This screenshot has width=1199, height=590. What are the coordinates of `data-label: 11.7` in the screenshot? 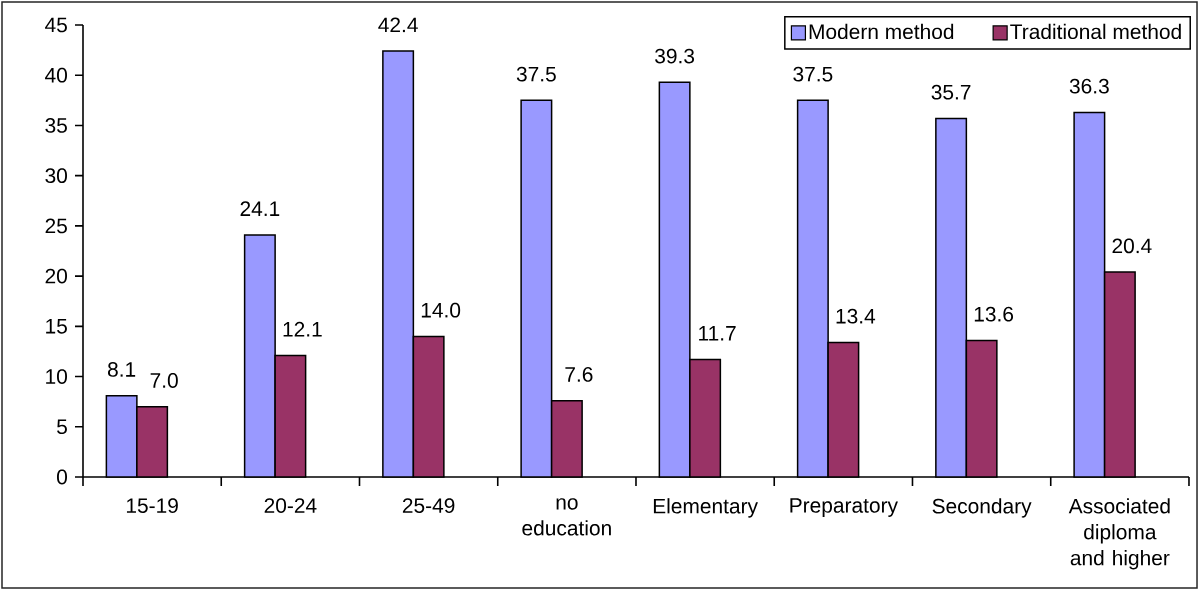 It's located at (717, 333).